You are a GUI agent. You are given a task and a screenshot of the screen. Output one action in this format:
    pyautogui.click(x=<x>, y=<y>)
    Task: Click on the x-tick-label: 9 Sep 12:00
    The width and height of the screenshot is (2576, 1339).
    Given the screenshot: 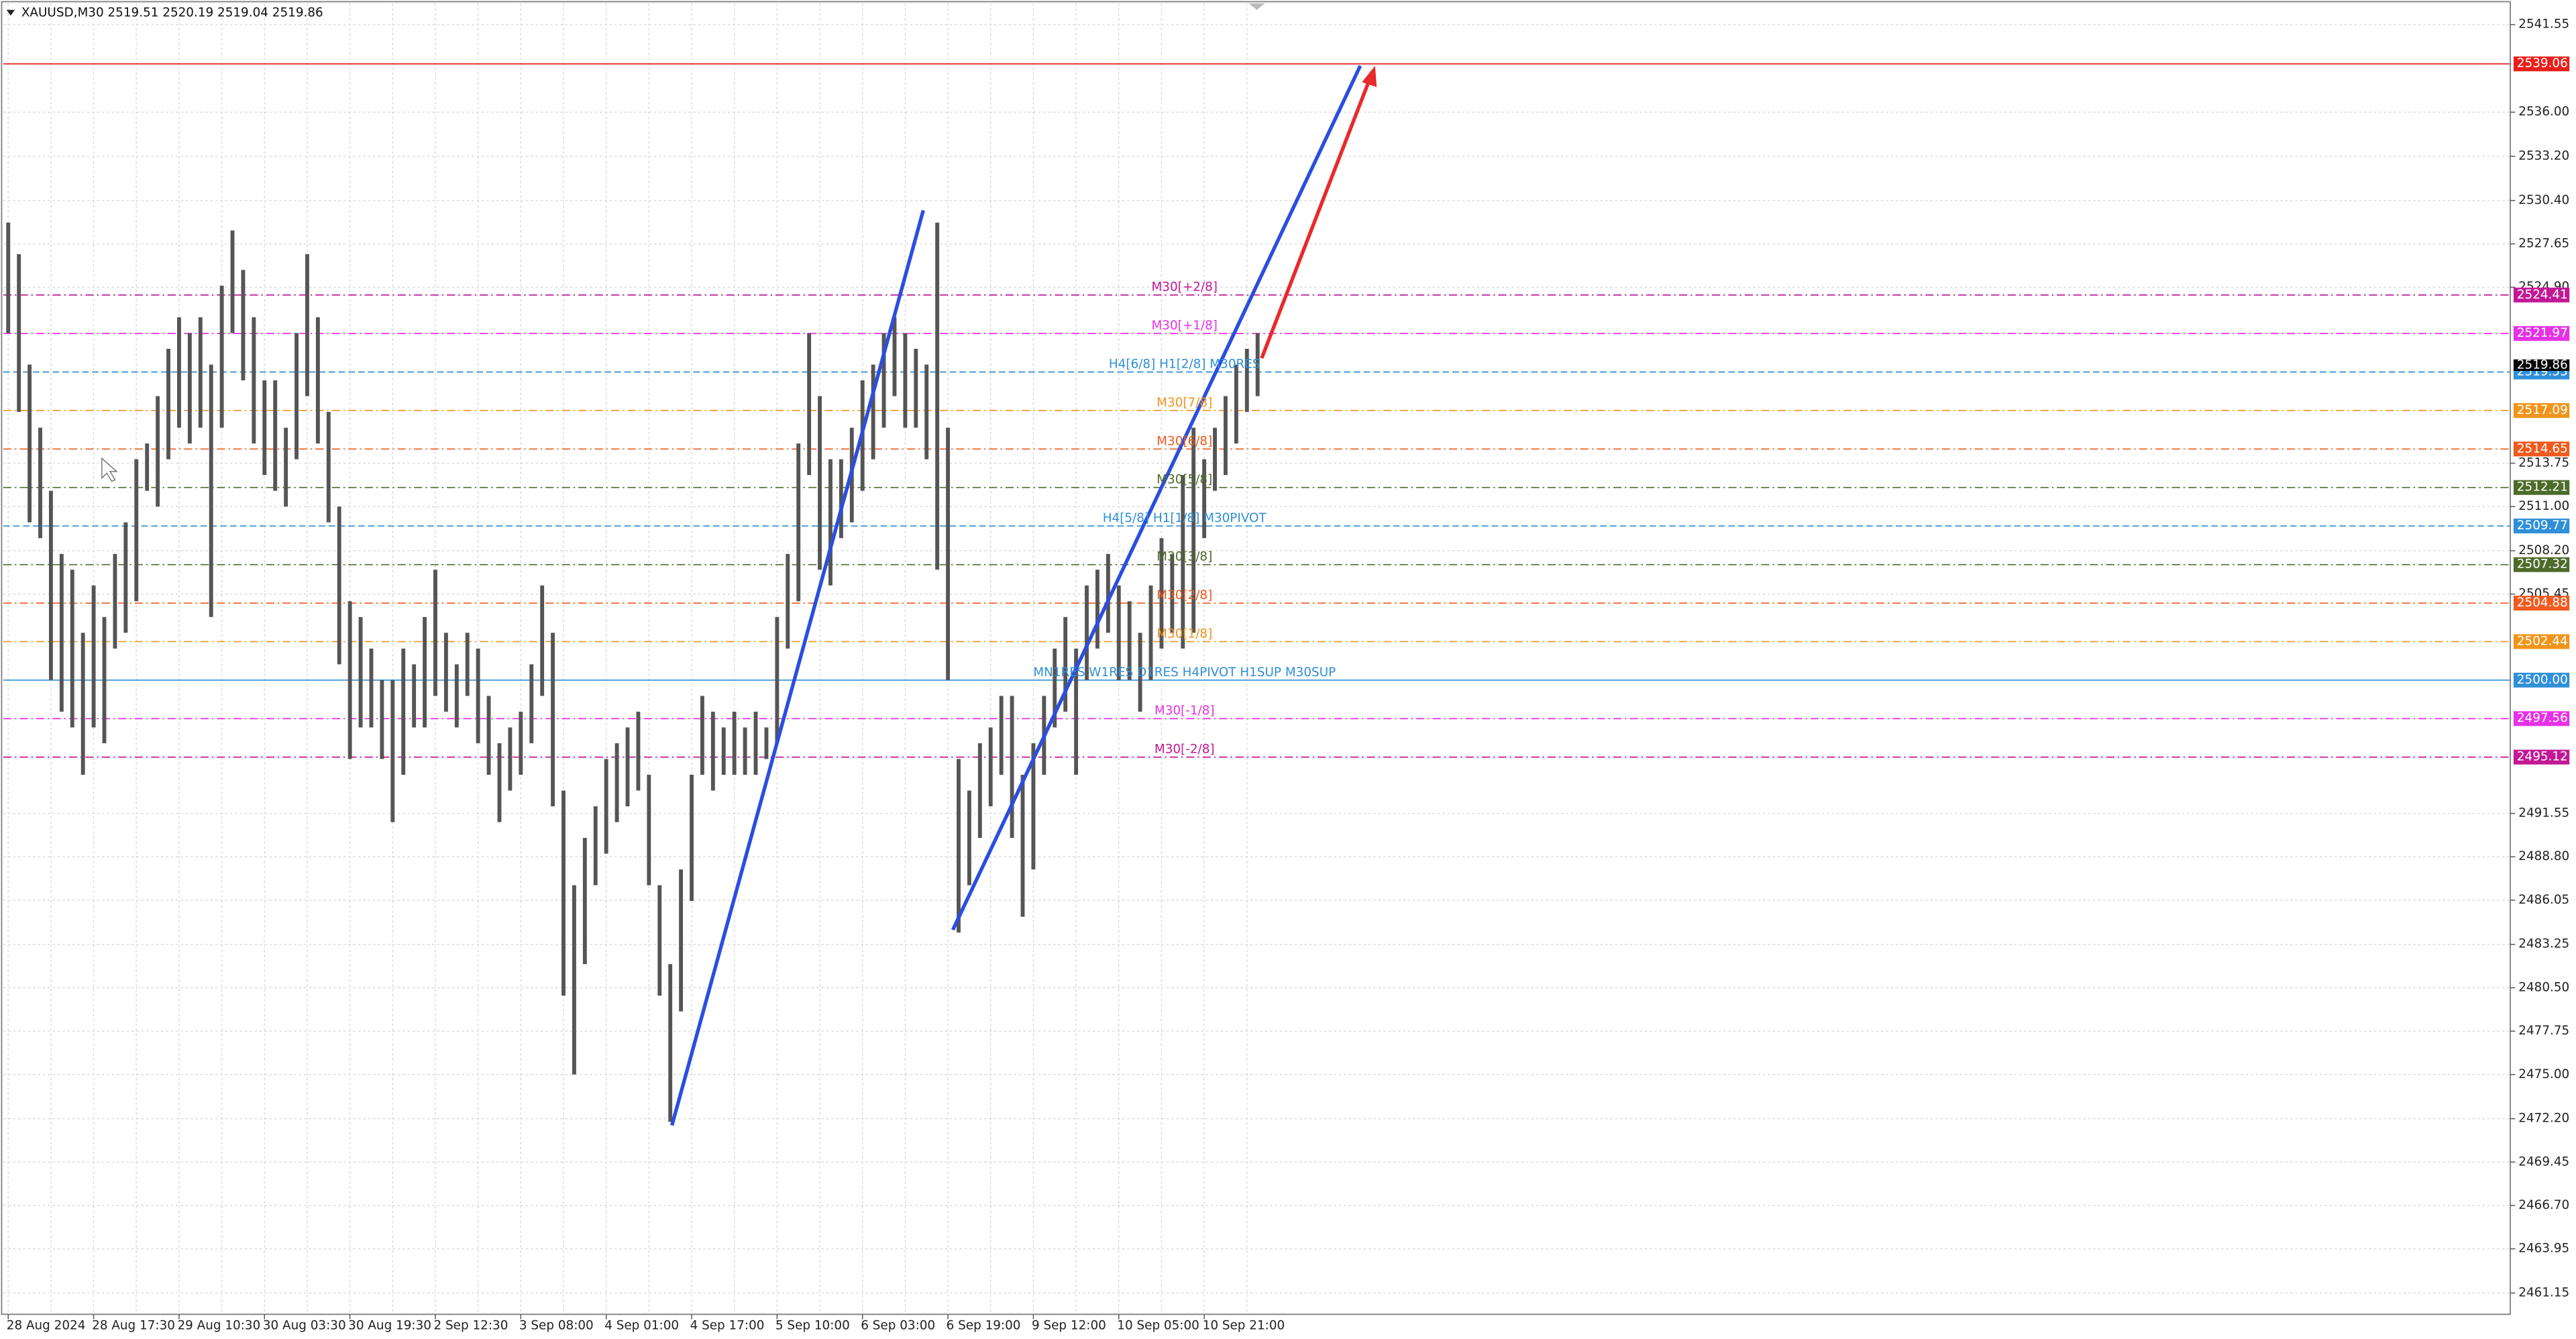 What is the action you would take?
    pyautogui.click(x=1069, y=1325)
    